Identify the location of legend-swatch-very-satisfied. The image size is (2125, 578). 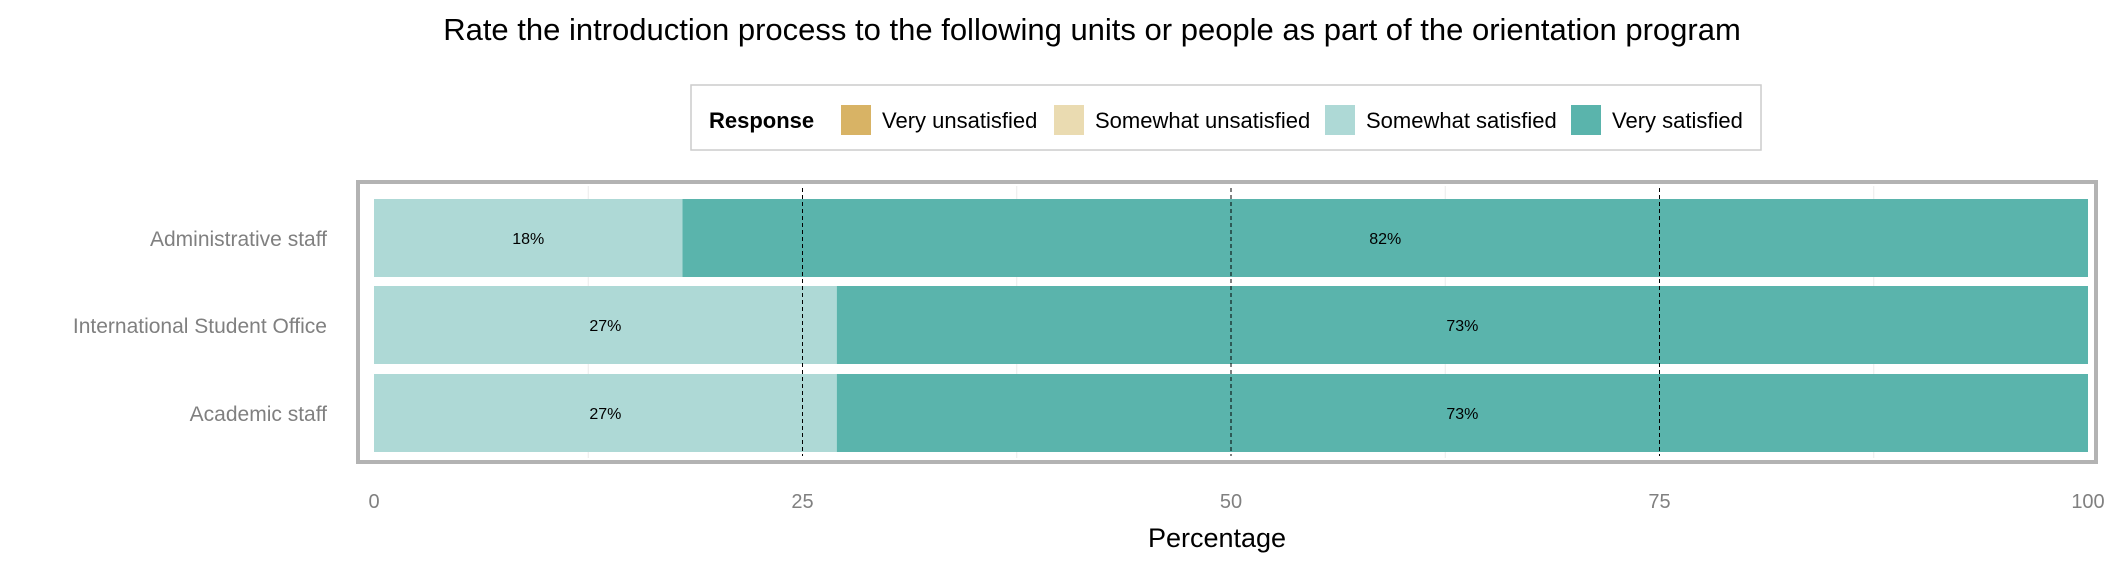
(1586, 120).